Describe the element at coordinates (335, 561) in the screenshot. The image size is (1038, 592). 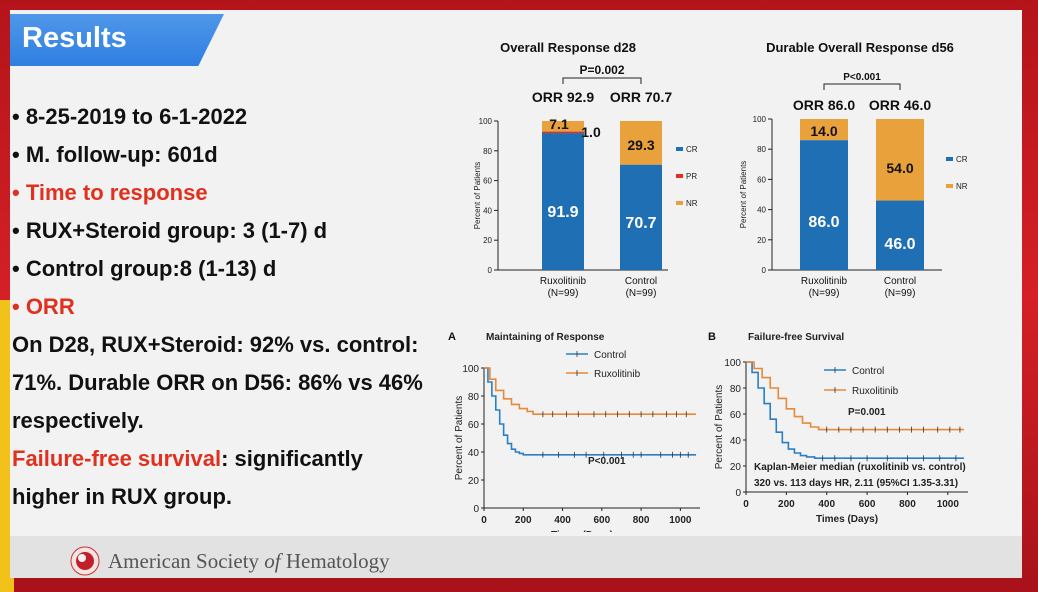
I see `footer-org-post: Hematology` at that location.